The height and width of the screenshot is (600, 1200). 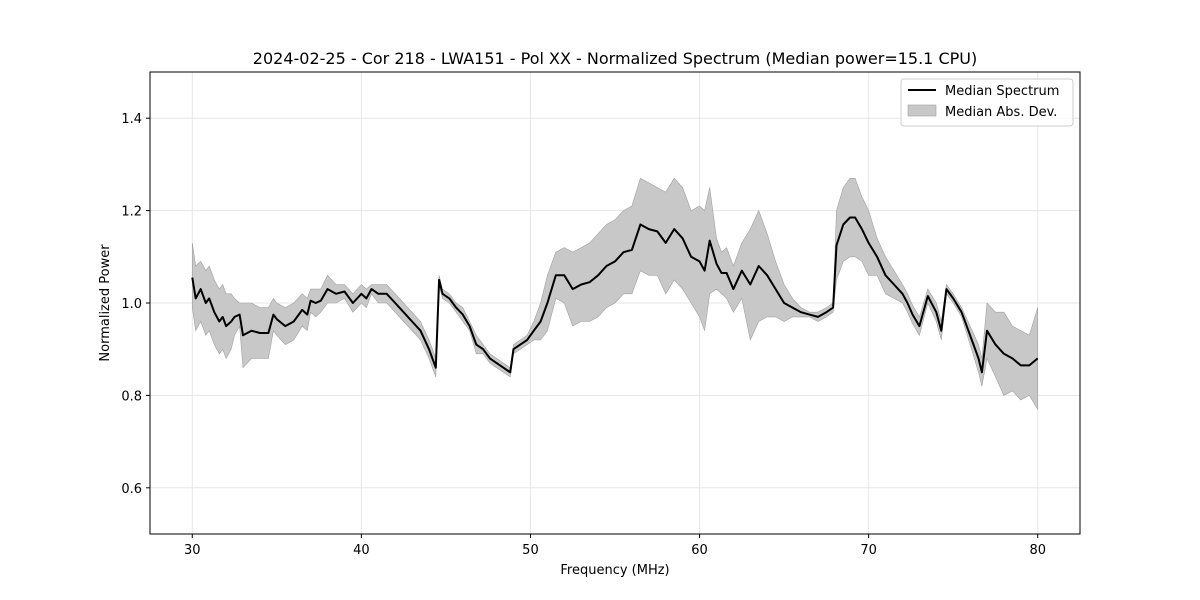 I want to click on y-tick-label: 0.8, so click(x=131, y=396).